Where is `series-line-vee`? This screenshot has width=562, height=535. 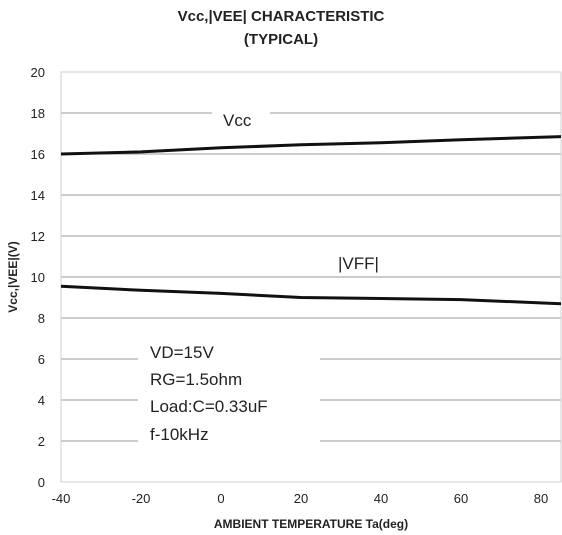 series-line-vee is located at coordinates (311, 295).